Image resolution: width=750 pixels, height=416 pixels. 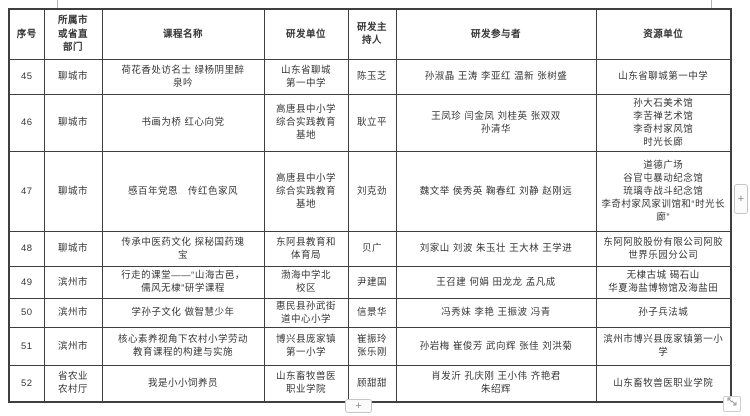 I want to click on cell-lead: 耿立平, so click(x=372, y=122).